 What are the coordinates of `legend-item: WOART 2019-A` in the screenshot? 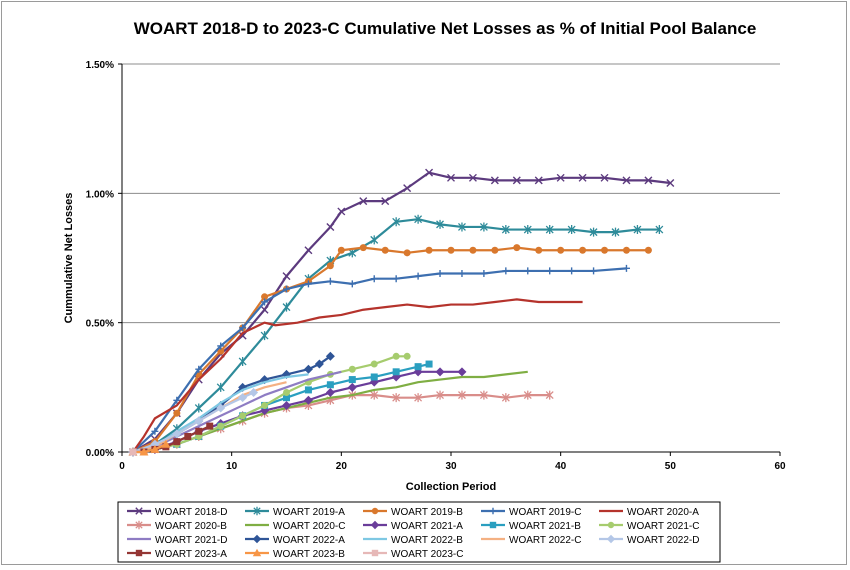 It's located at (295, 512).